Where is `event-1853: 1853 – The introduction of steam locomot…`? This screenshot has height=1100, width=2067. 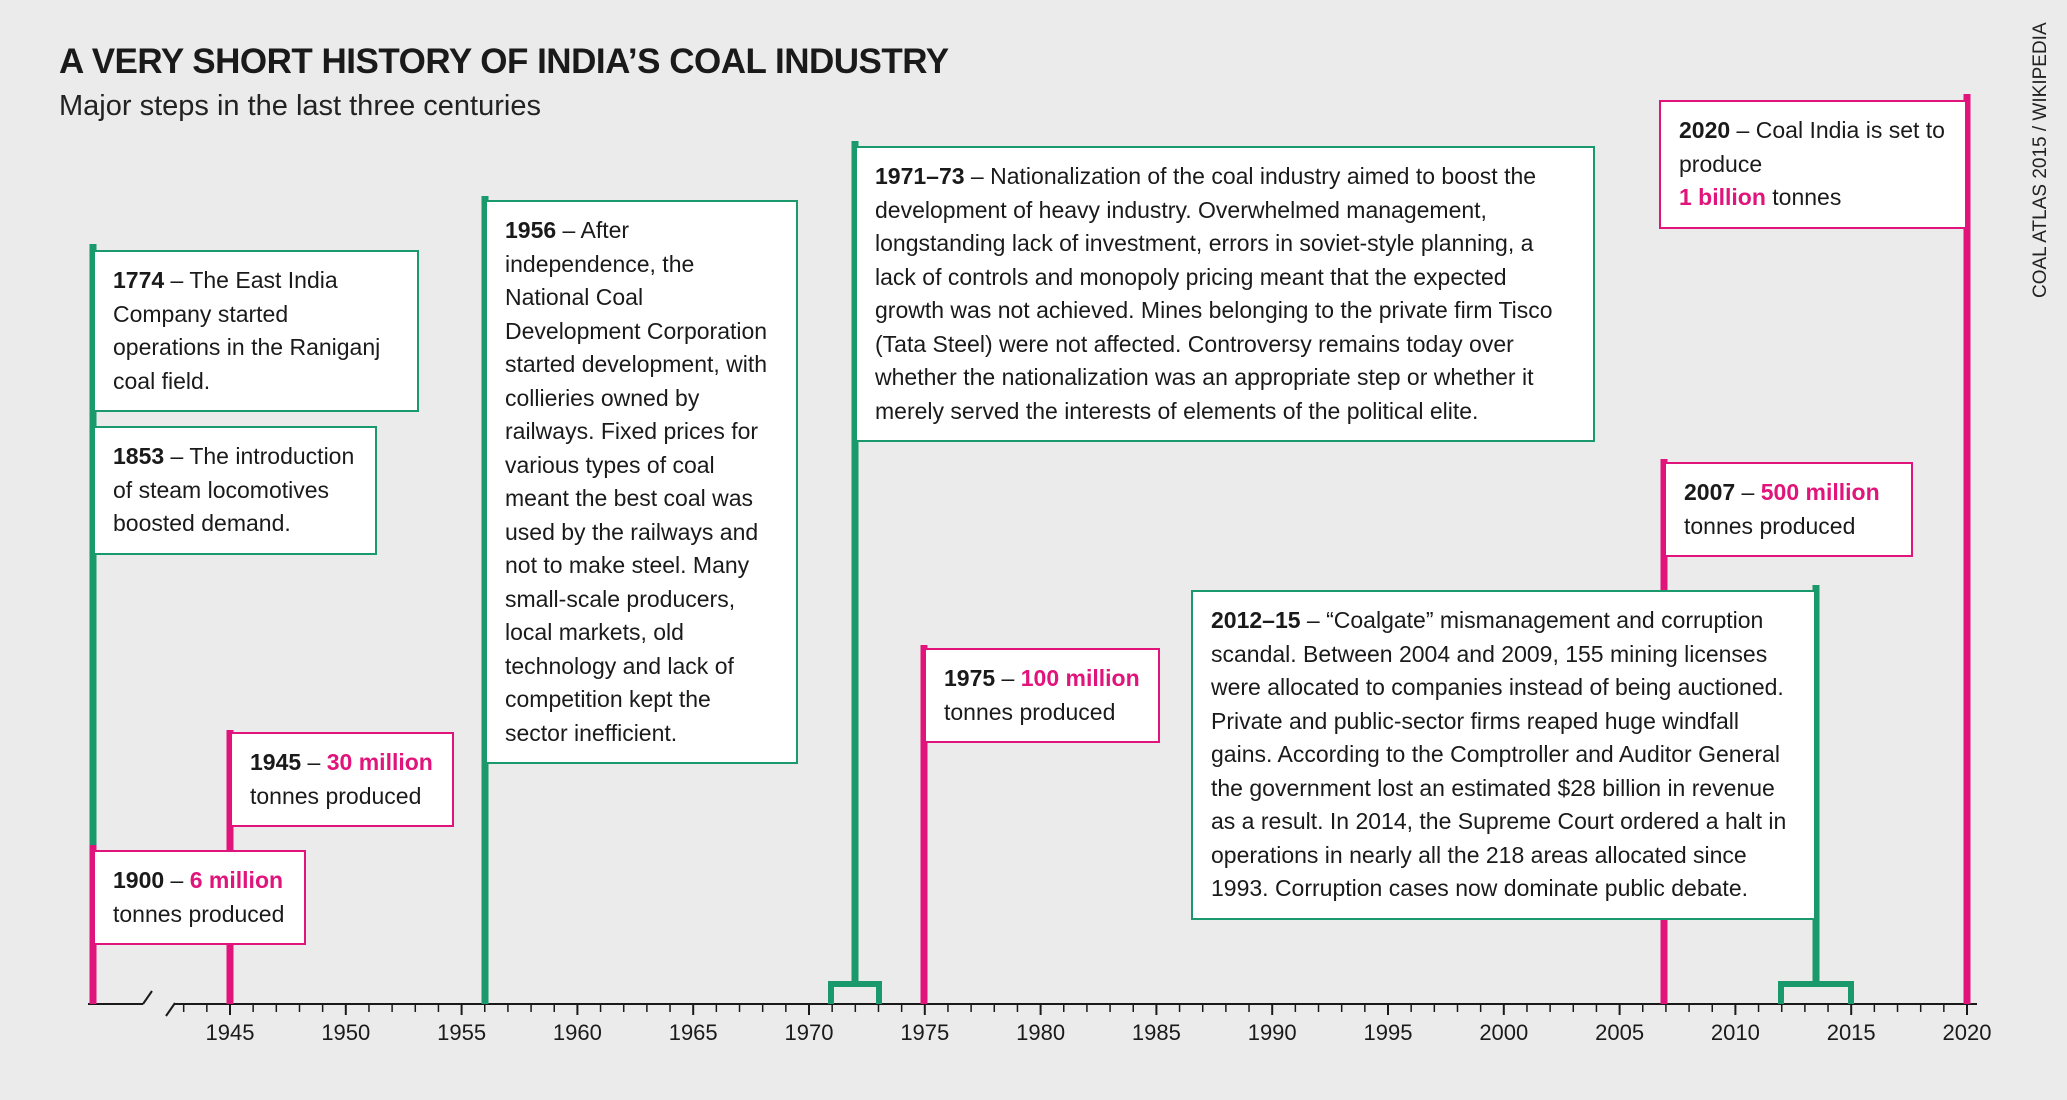 event-1853: 1853 – The introduction of steam locomot… is located at coordinates (235, 490).